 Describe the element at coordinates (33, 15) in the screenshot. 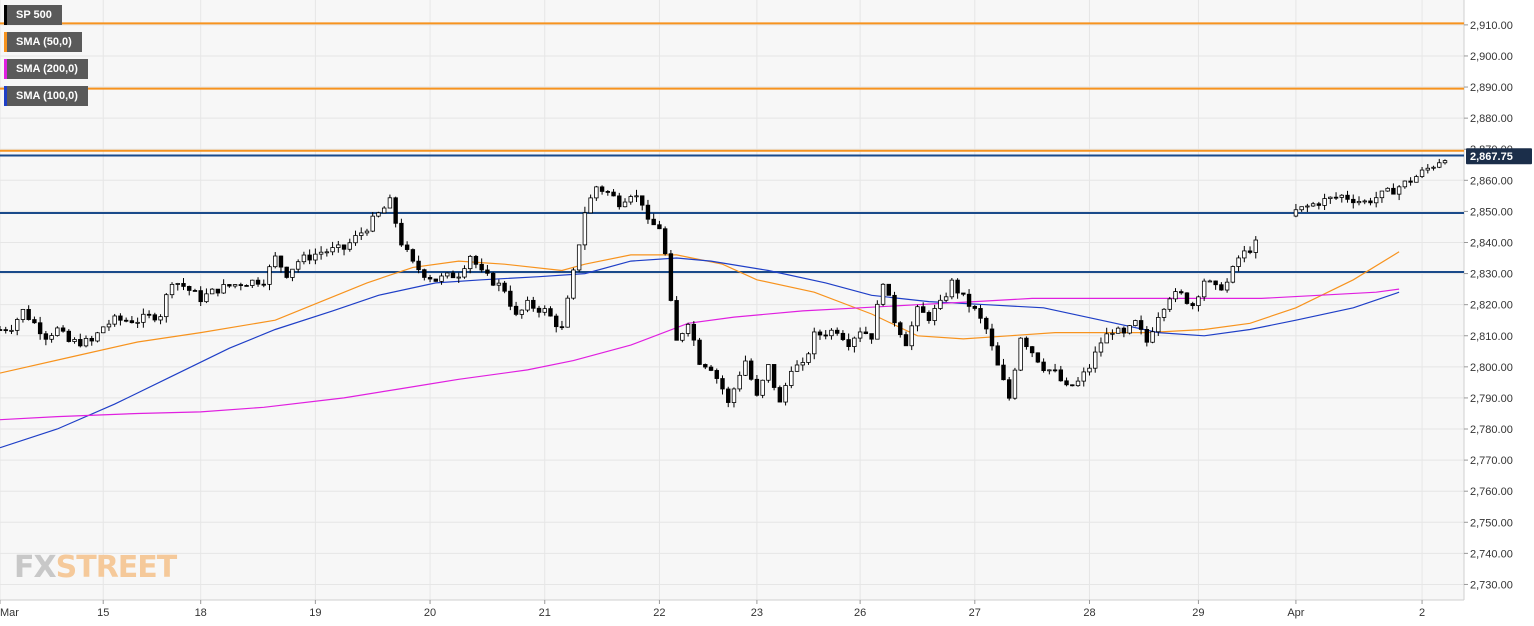

I see `legend-item-sp500: SP 500` at that location.